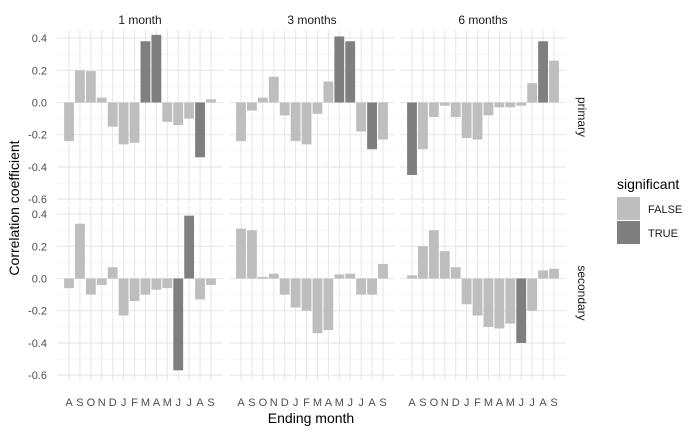  Describe the element at coordinates (311, 20) in the screenshot. I see `strip-column-2: 3 months` at that location.